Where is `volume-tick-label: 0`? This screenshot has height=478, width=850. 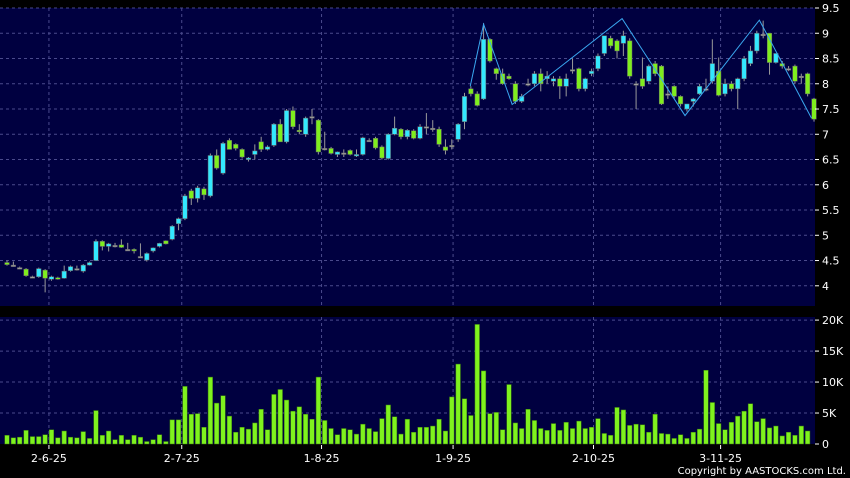 volume-tick-label: 0 is located at coordinates (825, 444).